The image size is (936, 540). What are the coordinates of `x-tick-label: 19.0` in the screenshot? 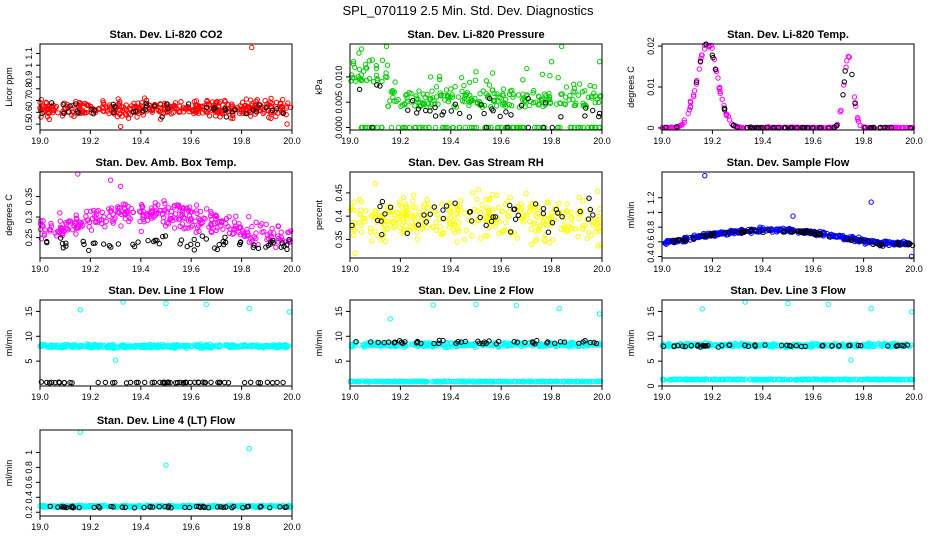 It's located at (40, 397).